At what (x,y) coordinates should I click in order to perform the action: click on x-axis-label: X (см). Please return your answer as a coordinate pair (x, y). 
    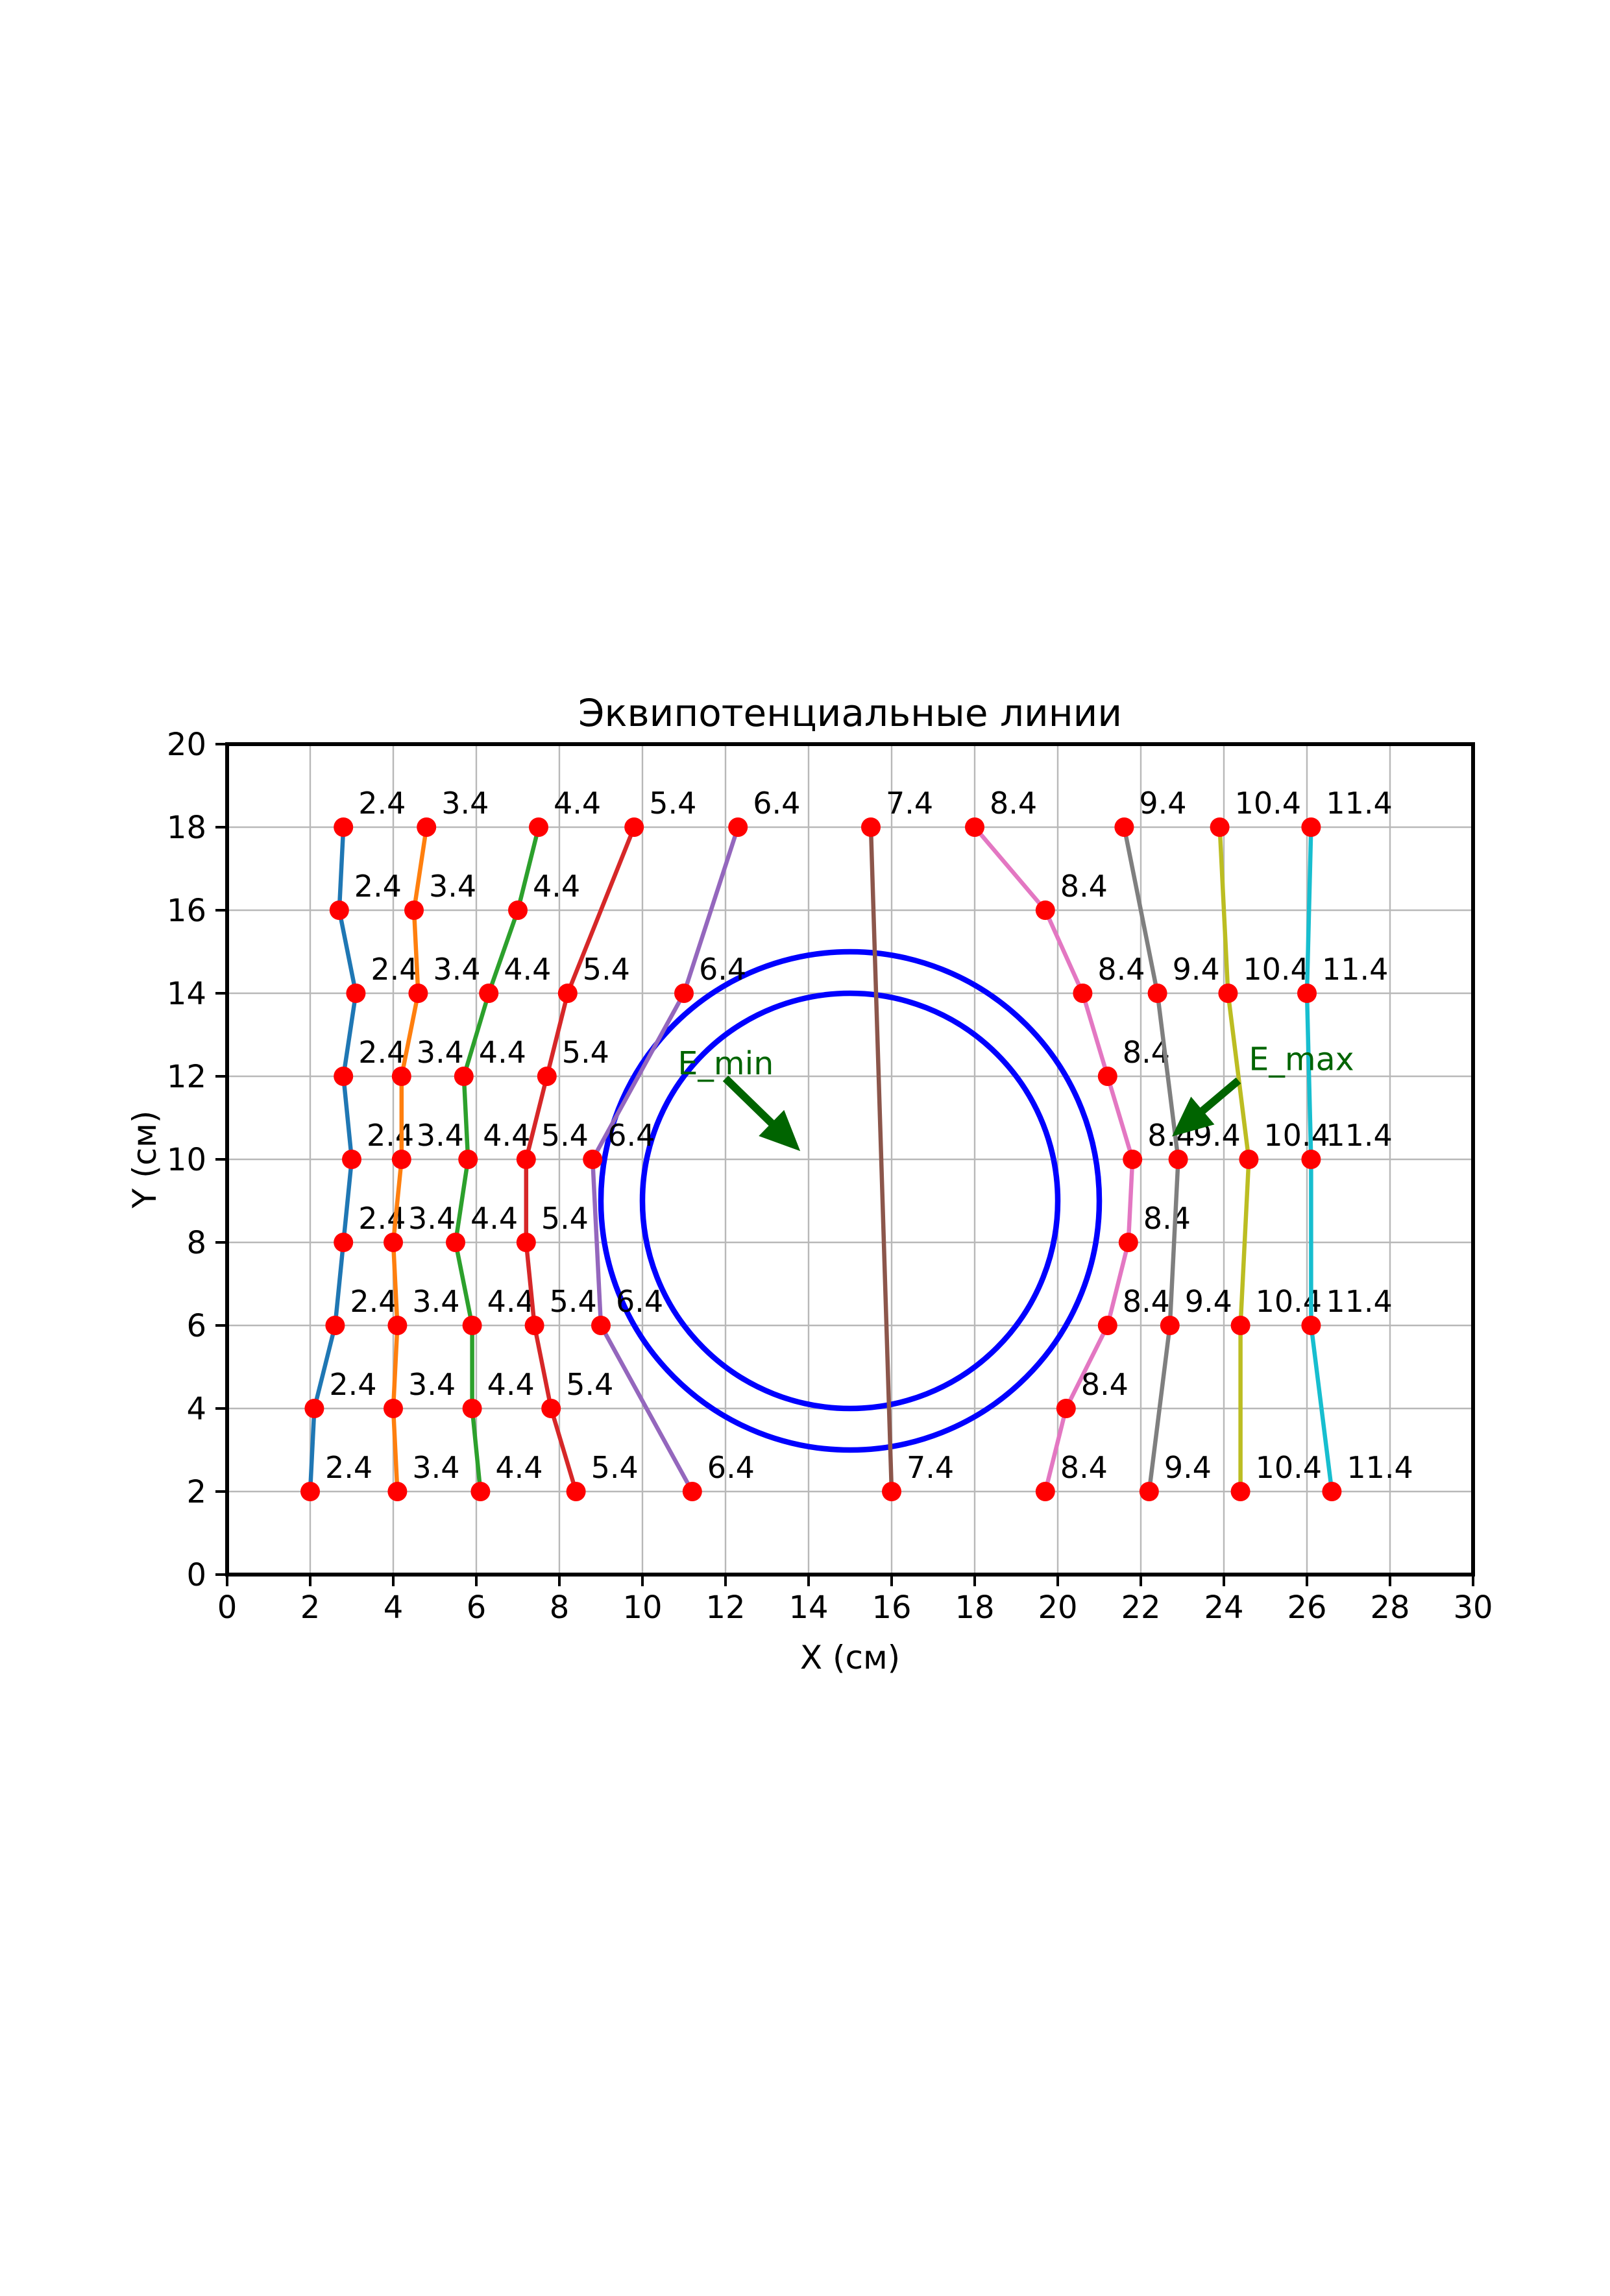
    Looking at the image, I should click on (850, 1658).